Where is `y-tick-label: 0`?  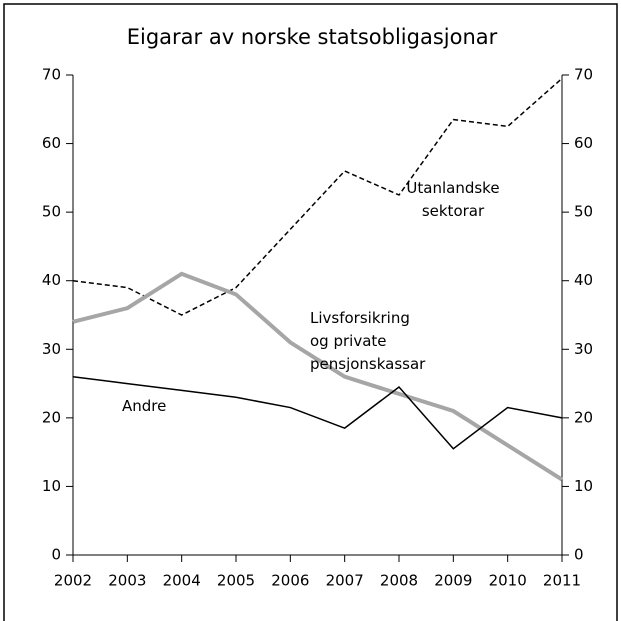
y-tick-label: 0 is located at coordinates (56, 555).